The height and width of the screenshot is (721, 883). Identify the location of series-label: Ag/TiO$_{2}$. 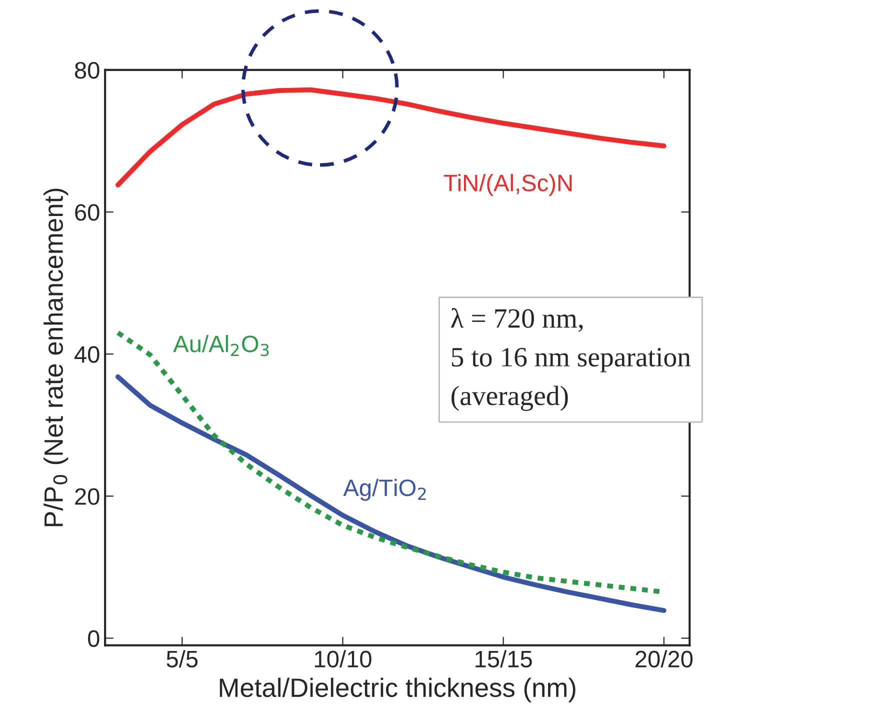
(384, 489).